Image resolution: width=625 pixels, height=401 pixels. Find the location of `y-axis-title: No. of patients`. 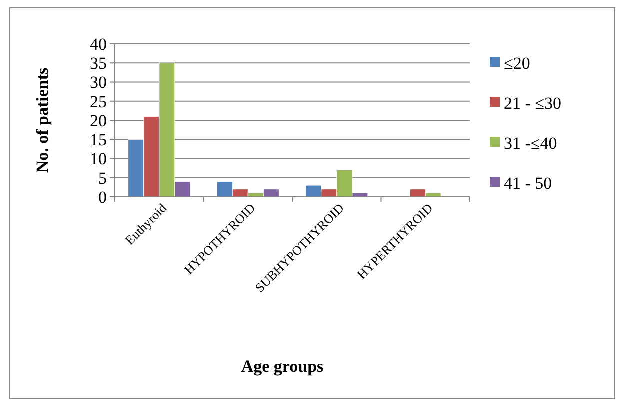

y-axis-title: No. of patients is located at coordinates (42, 120).